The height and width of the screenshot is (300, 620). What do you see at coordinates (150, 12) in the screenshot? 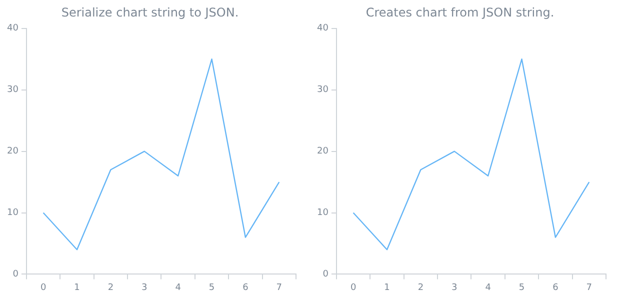
I see `chart-title: Serialize chart string to JSON.` at bounding box center [150, 12].